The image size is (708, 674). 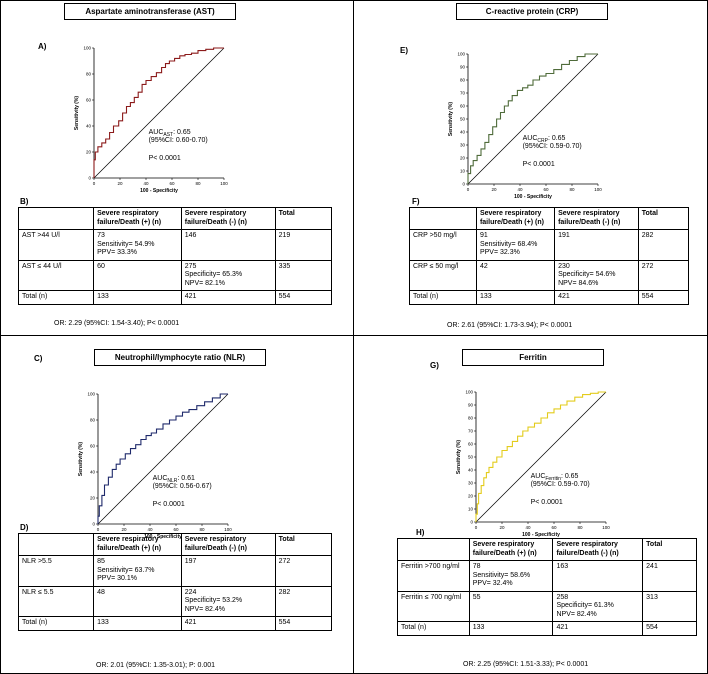 What do you see at coordinates (598, 189) in the screenshot?
I see `x-tick-label: 100` at bounding box center [598, 189].